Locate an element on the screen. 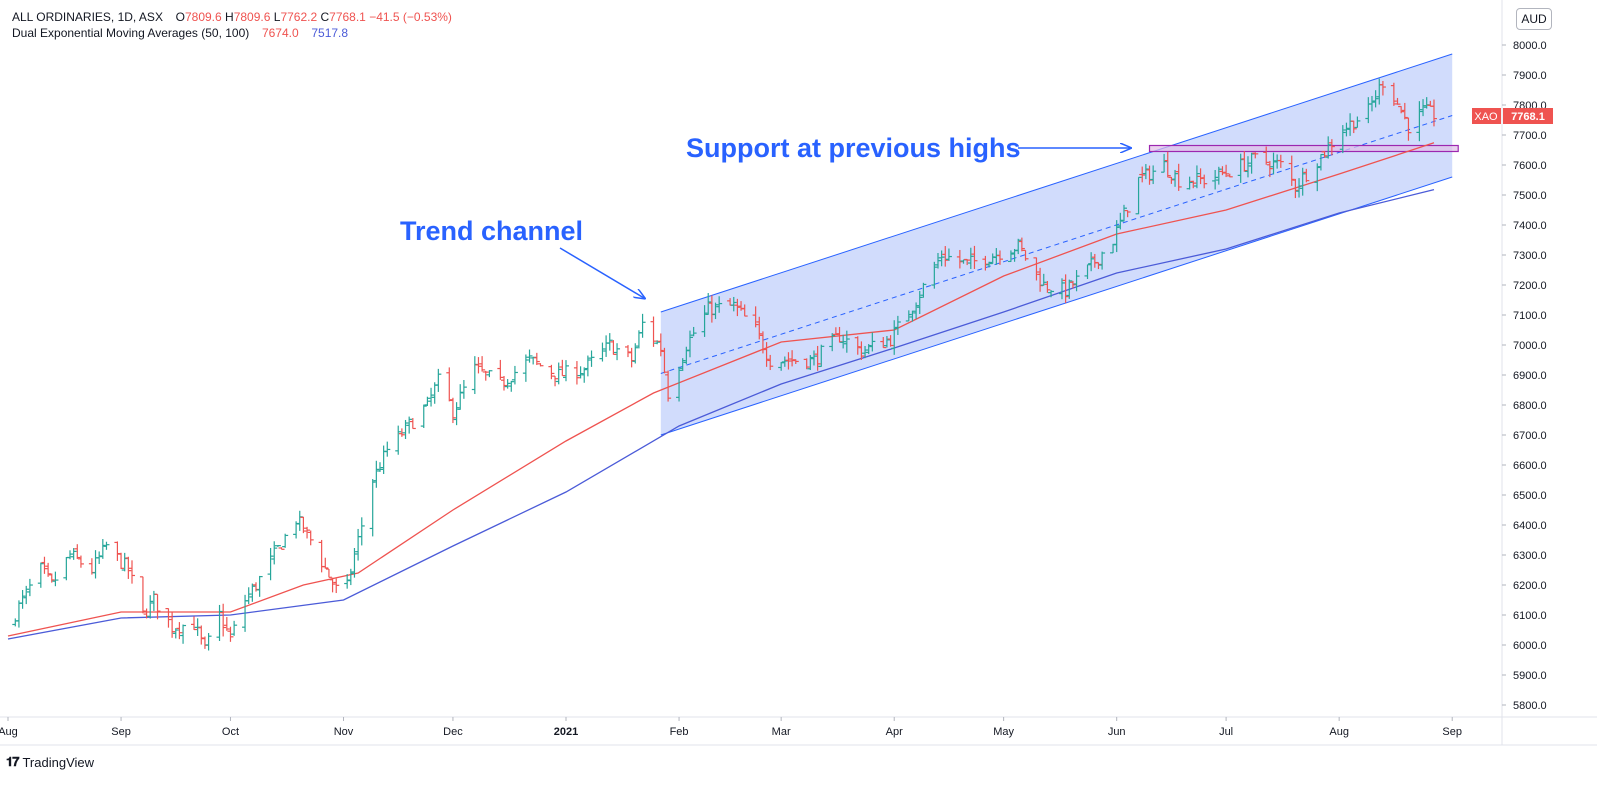  legend-close-label: C is located at coordinates (325, 17).